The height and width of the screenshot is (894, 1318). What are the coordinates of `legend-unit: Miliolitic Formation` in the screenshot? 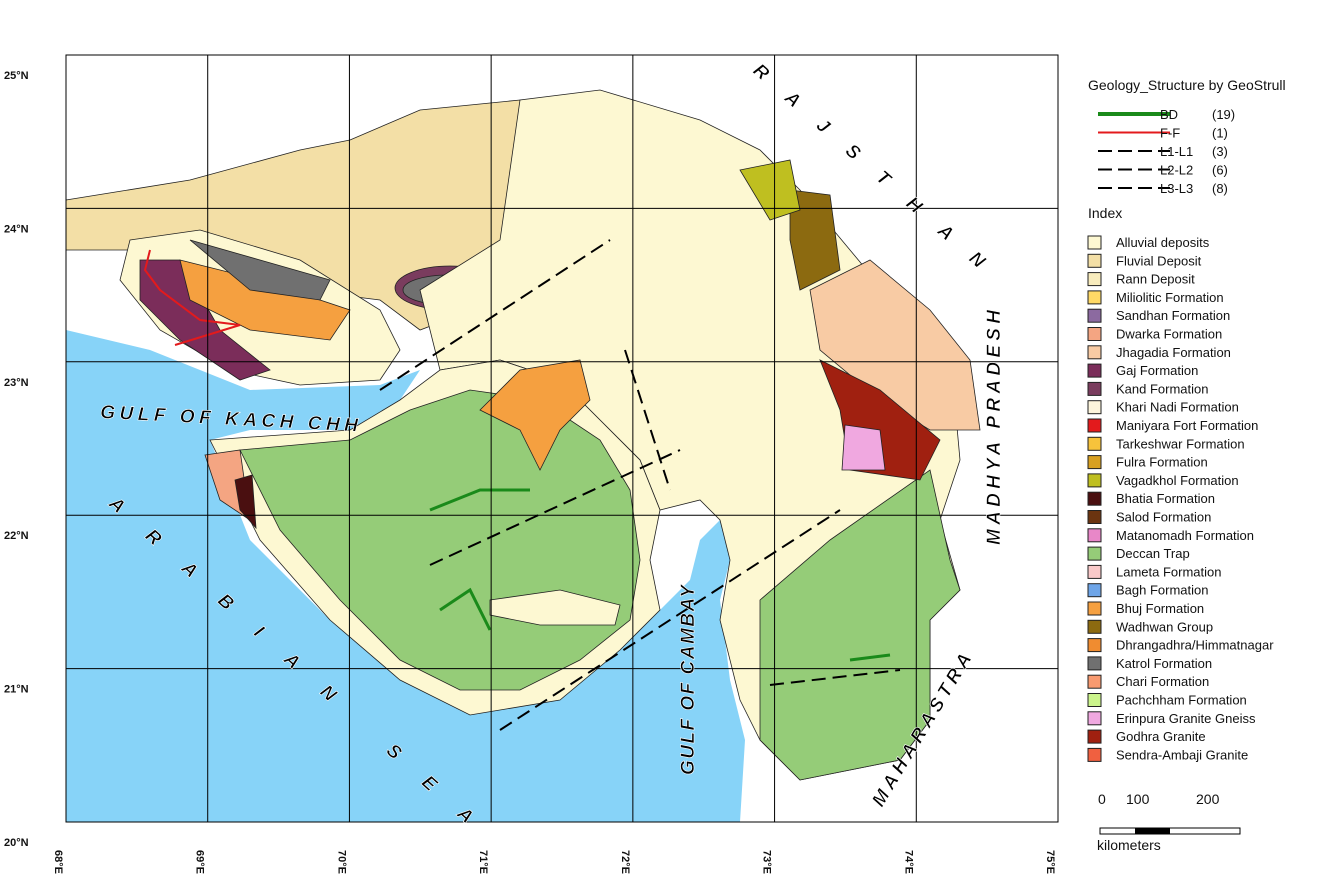 It's located at (1170, 297).